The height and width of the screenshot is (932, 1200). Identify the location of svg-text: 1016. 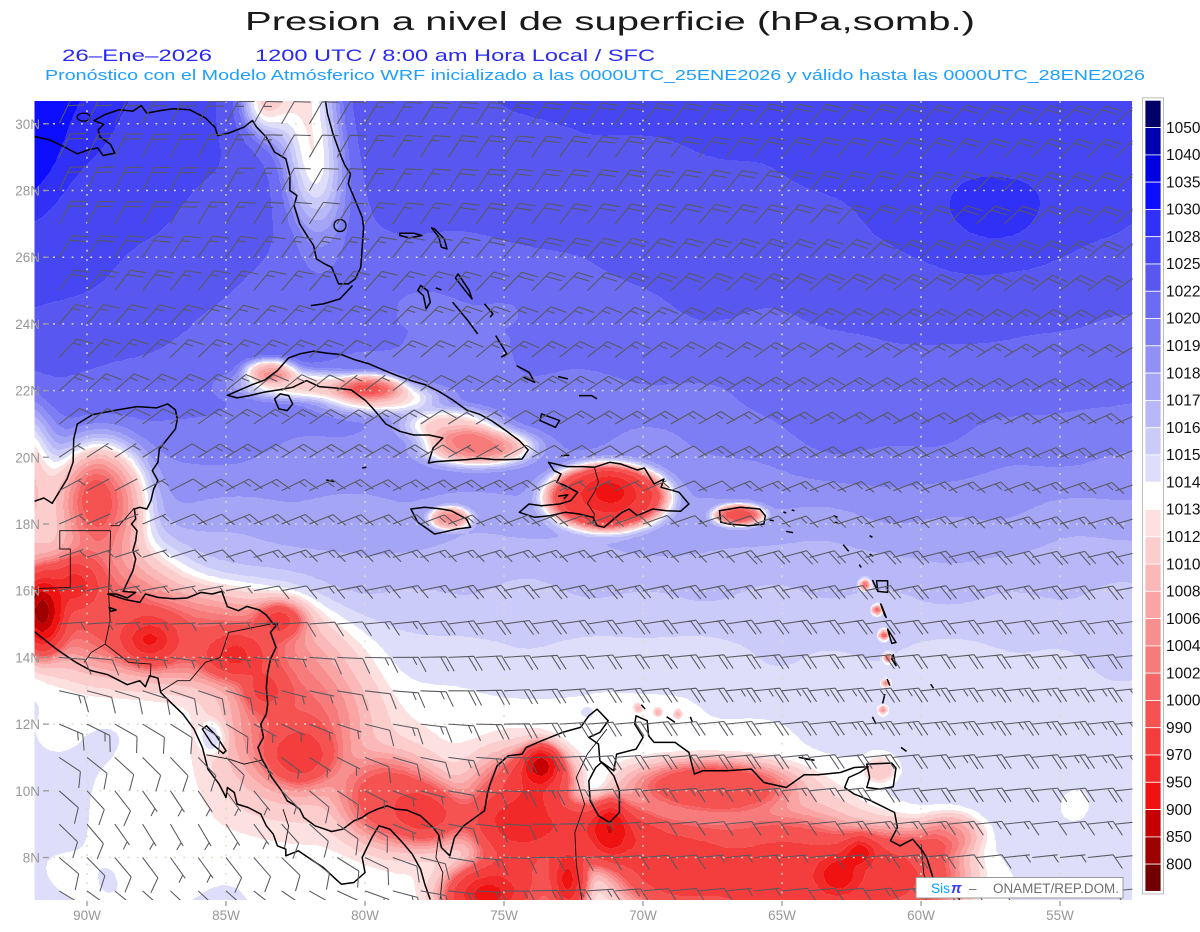
(1183, 428).